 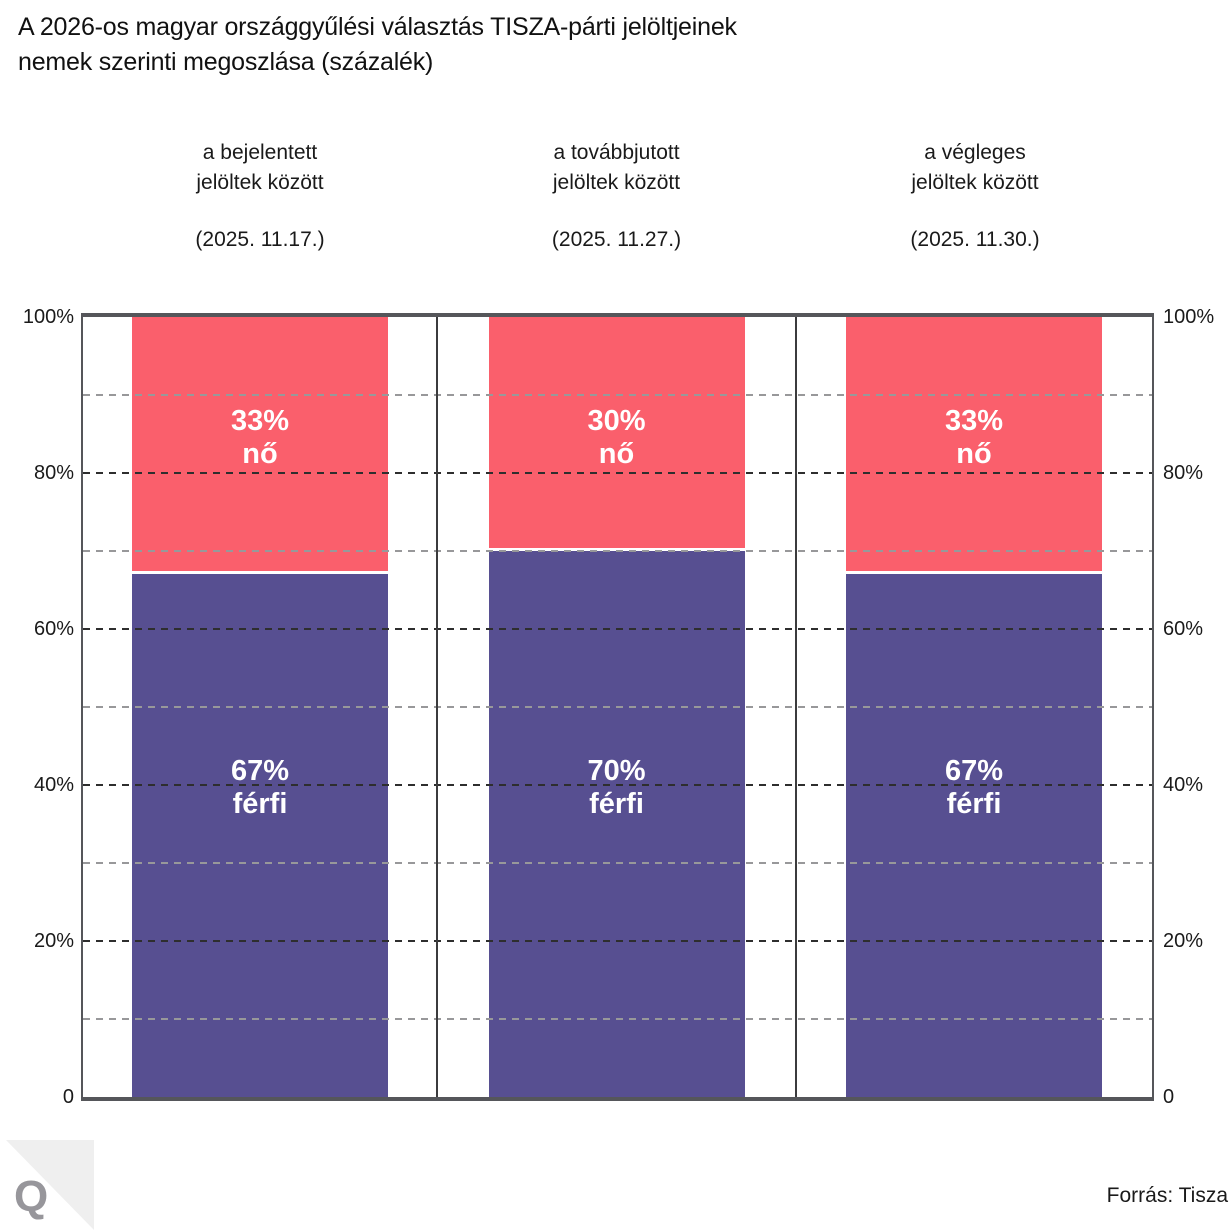 What do you see at coordinates (53, 941) in the screenshot?
I see `y-axis-label-left-20: 20%` at bounding box center [53, 941].